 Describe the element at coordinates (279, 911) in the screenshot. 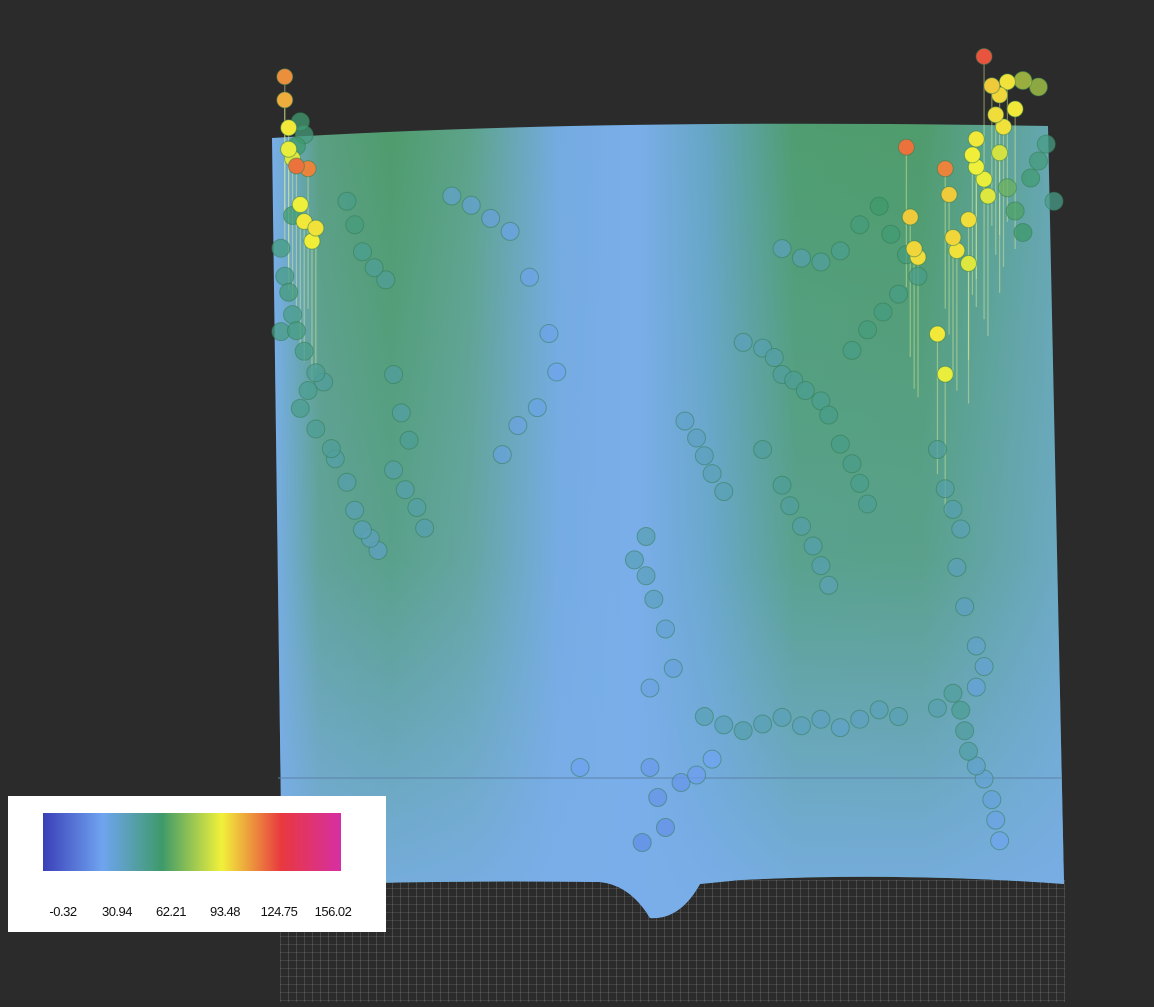

I see `legend-tick: 124.75` at that location.